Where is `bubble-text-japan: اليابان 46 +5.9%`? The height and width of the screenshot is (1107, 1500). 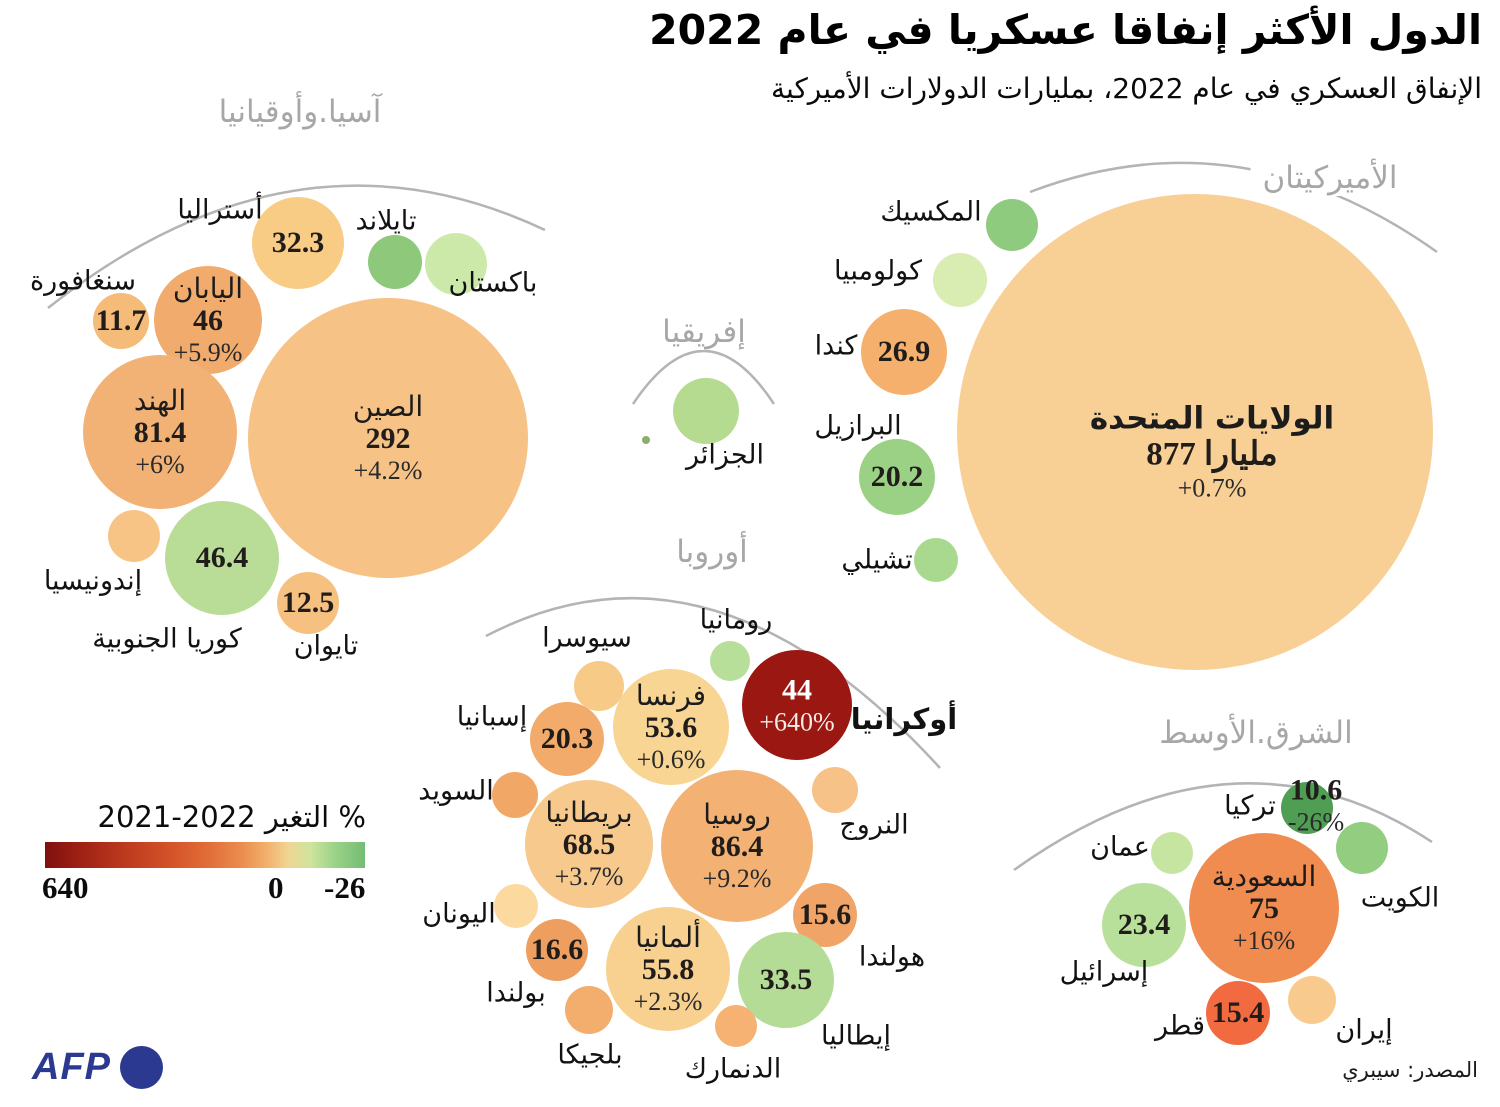 bubble-text-japan: اليابان 46 +5.9% is located at coordinates (208, 320).